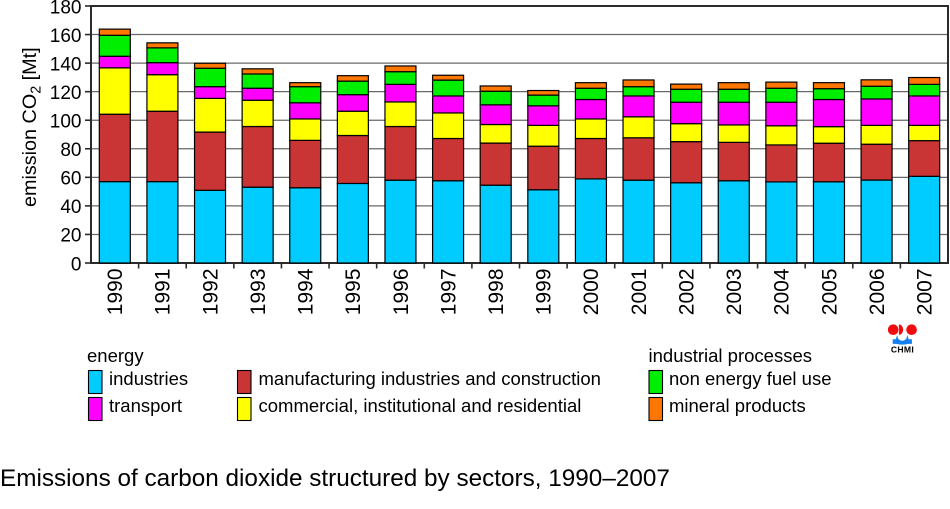 Image resolution: width=950 pixels, height=509 pixels. What do you see at coordinates (544, 292) in the screenshot?
I see `svg-text: 1999` at bounding box center [544, 292].